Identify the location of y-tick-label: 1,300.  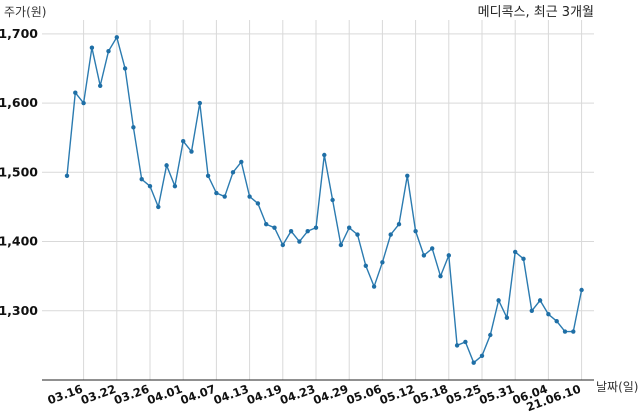
(19, 310).